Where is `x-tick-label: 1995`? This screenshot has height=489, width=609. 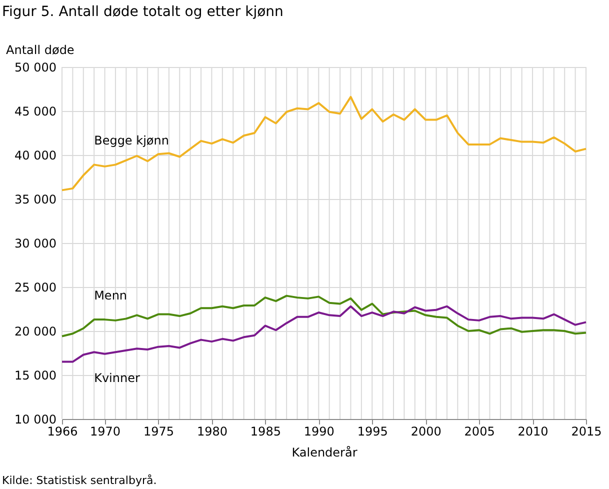
x-tick-label: 1995 is located at coordinates (372, 431).